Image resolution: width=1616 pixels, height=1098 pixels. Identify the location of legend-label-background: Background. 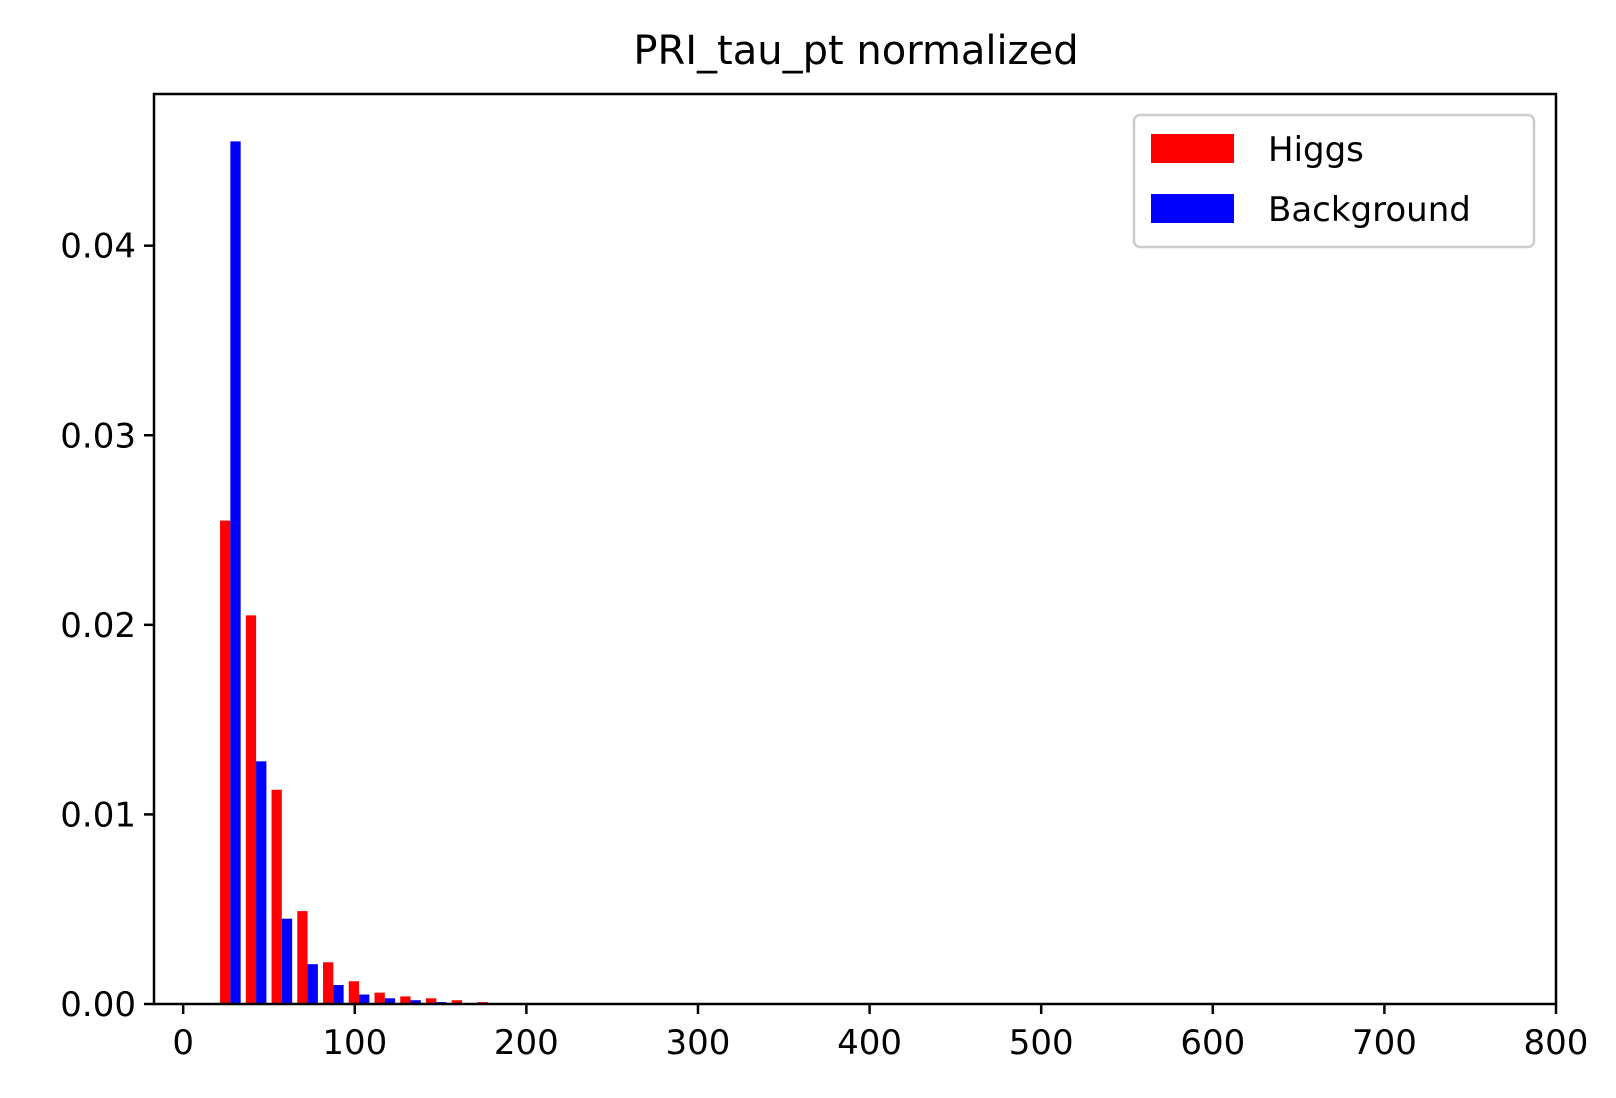
(1369, 210).